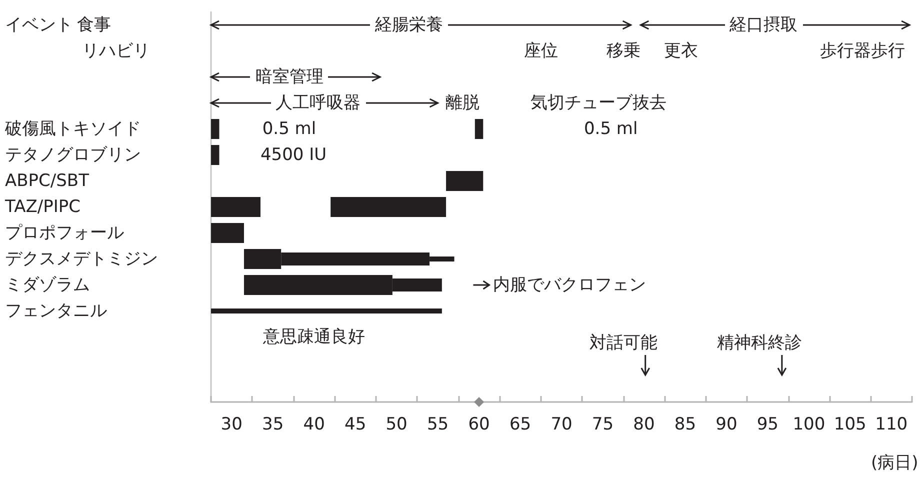 Image resolution: width=923 pixels, height=477 pixels. I want to click on y-tick-label: ミダゾラム, so click(47, 285).